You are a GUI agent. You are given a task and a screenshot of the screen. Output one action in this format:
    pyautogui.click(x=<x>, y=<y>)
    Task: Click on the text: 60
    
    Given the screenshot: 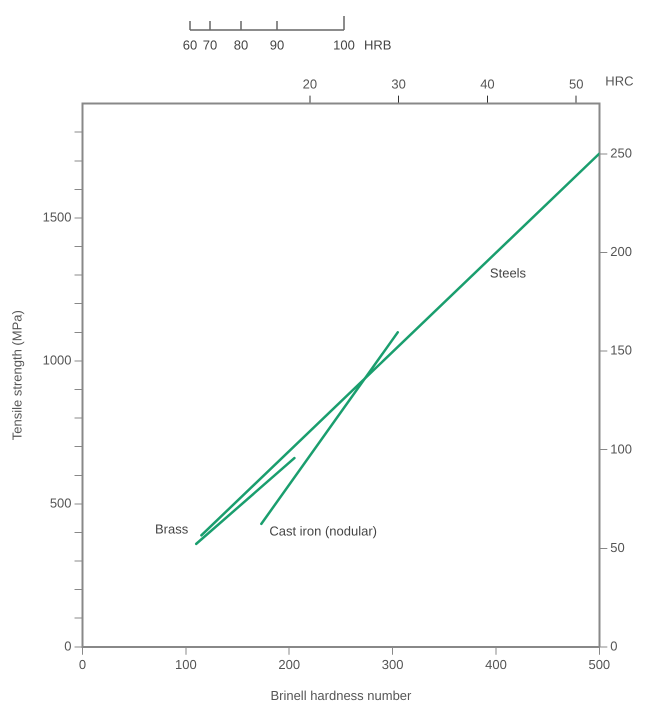 What is the action you would take?
    pyautogui.click(x=190, y=45)
    